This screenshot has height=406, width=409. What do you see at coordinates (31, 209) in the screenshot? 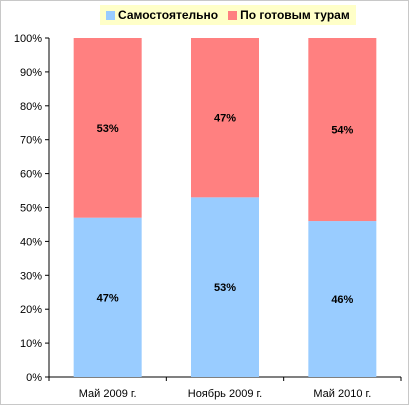
I see `y-tick-label: 50%` at bounding box center [31, 209].